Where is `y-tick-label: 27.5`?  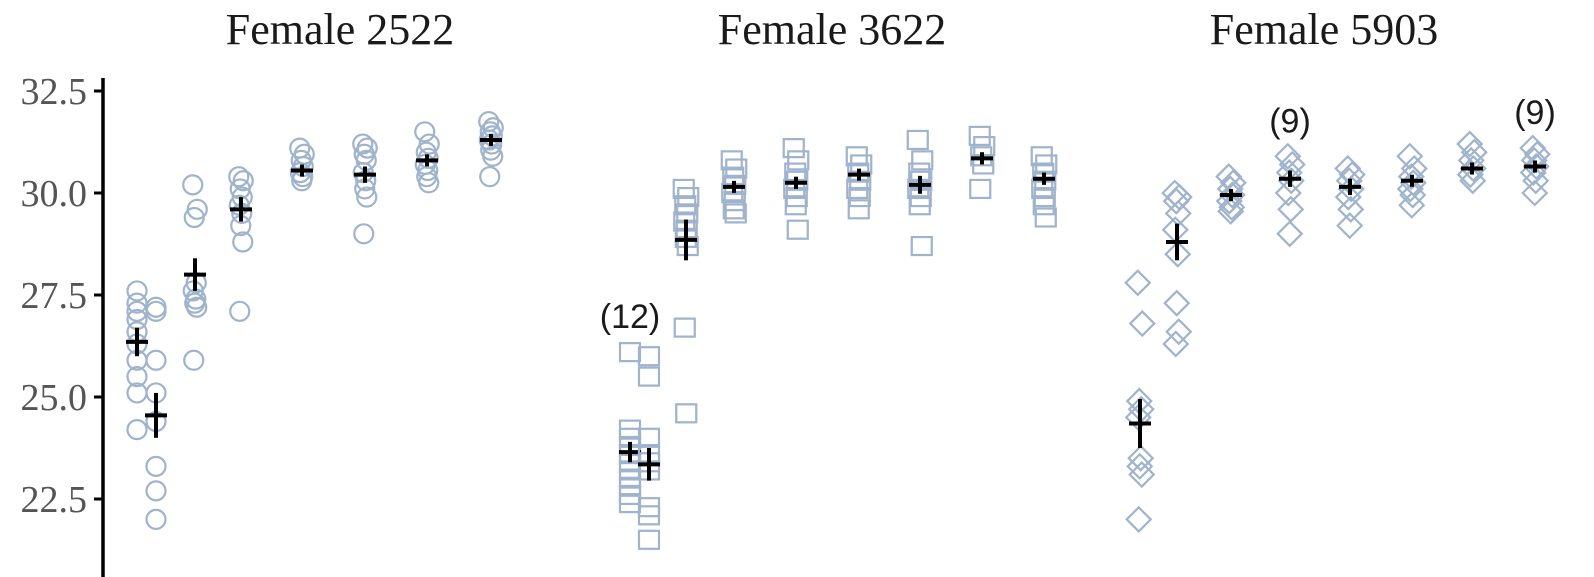 y-tick-label: 27.5 is located at coordinates (54, 296).